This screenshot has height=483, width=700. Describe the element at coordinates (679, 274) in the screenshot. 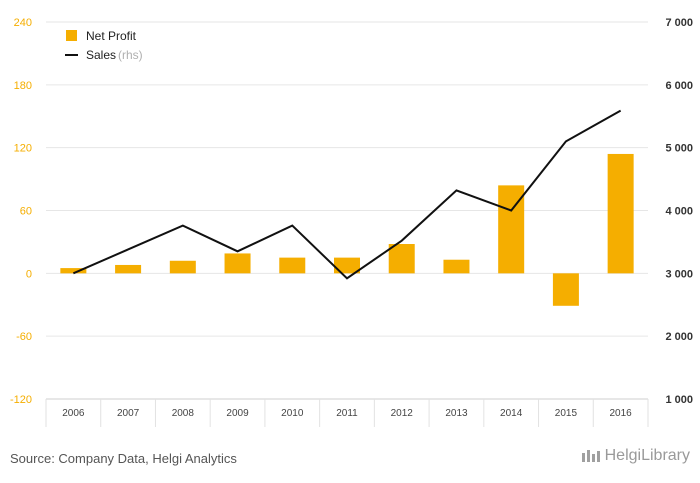

I see `y-right-tick-label: 3 000` at that location.